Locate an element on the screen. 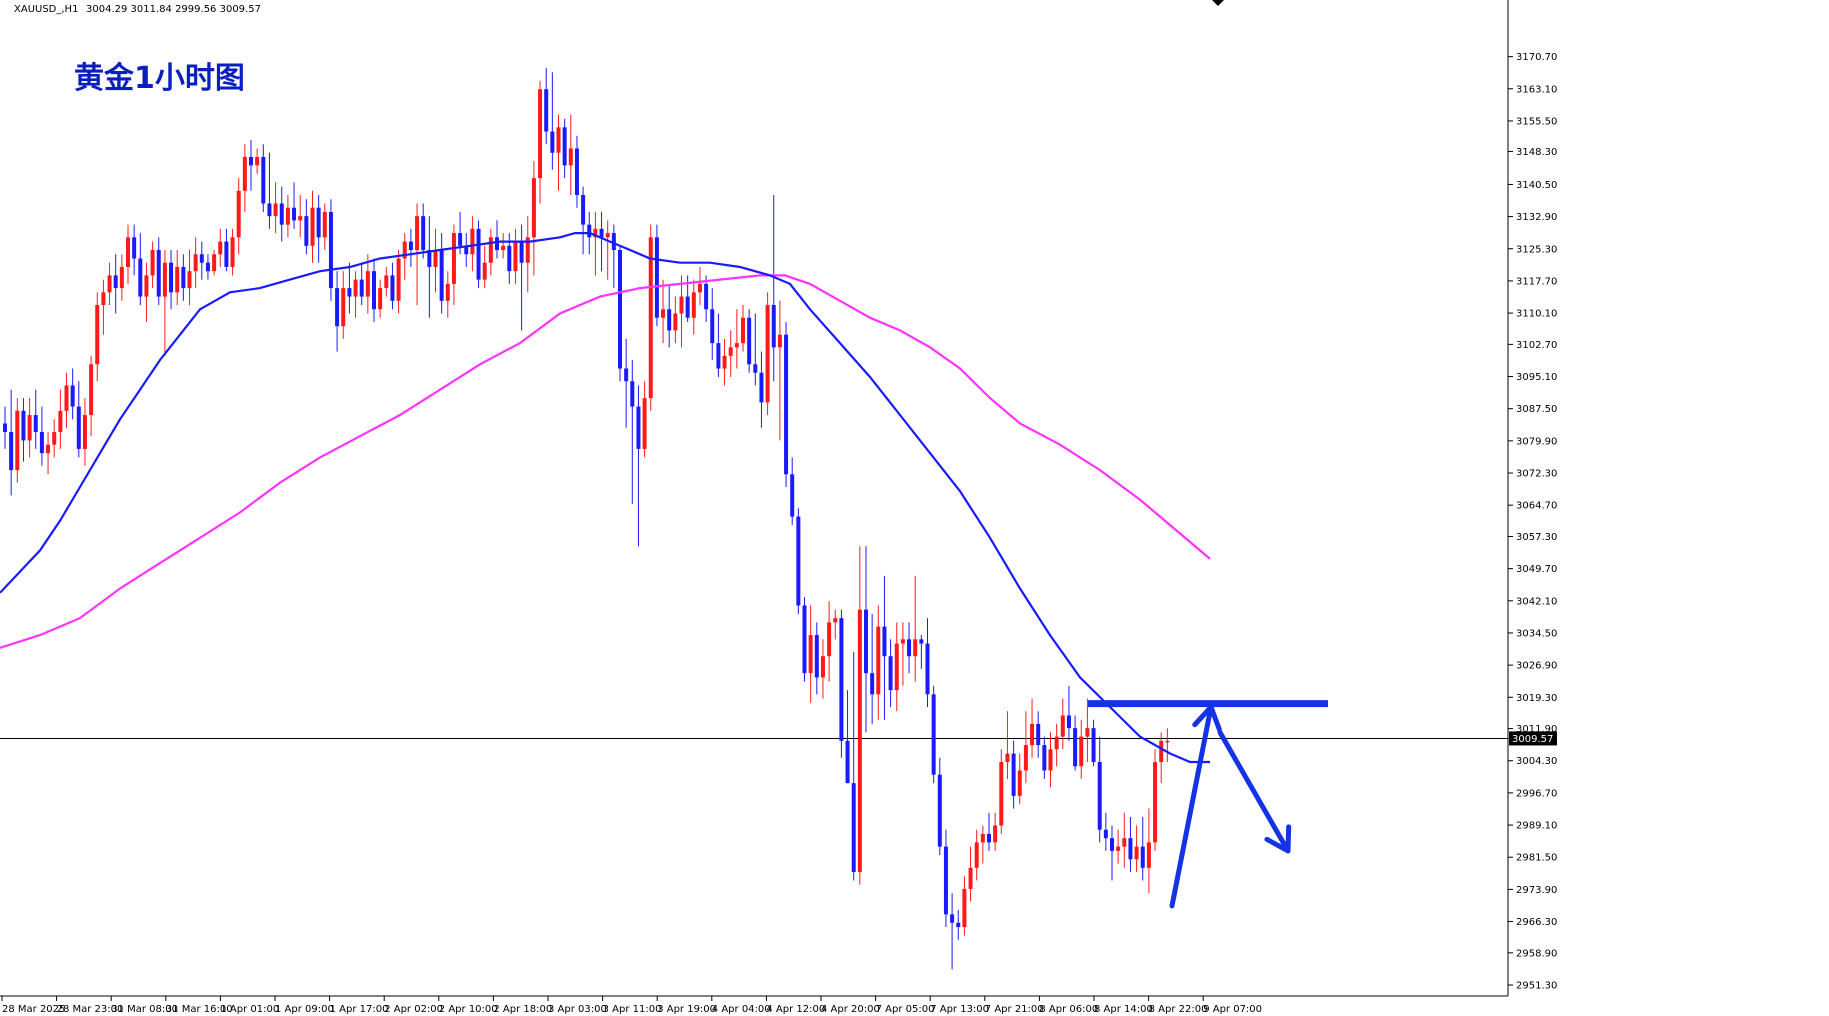 This screenshot has height=1016, width=1829. x-tick-label: 1 Apr 17:00 is located at coordinates (359, 1009).